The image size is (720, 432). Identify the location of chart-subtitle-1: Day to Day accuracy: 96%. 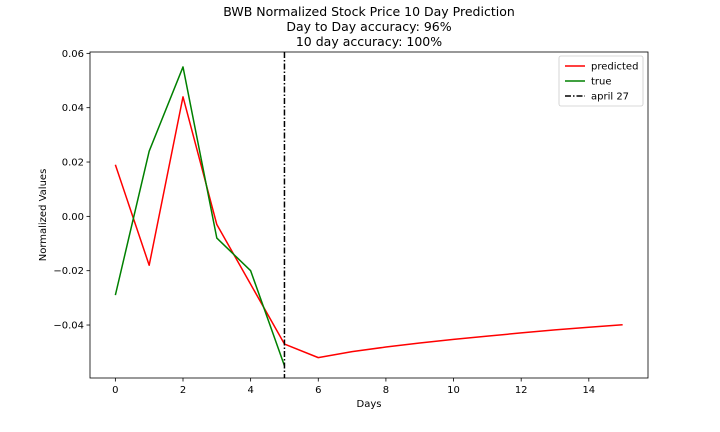
(368, 26).